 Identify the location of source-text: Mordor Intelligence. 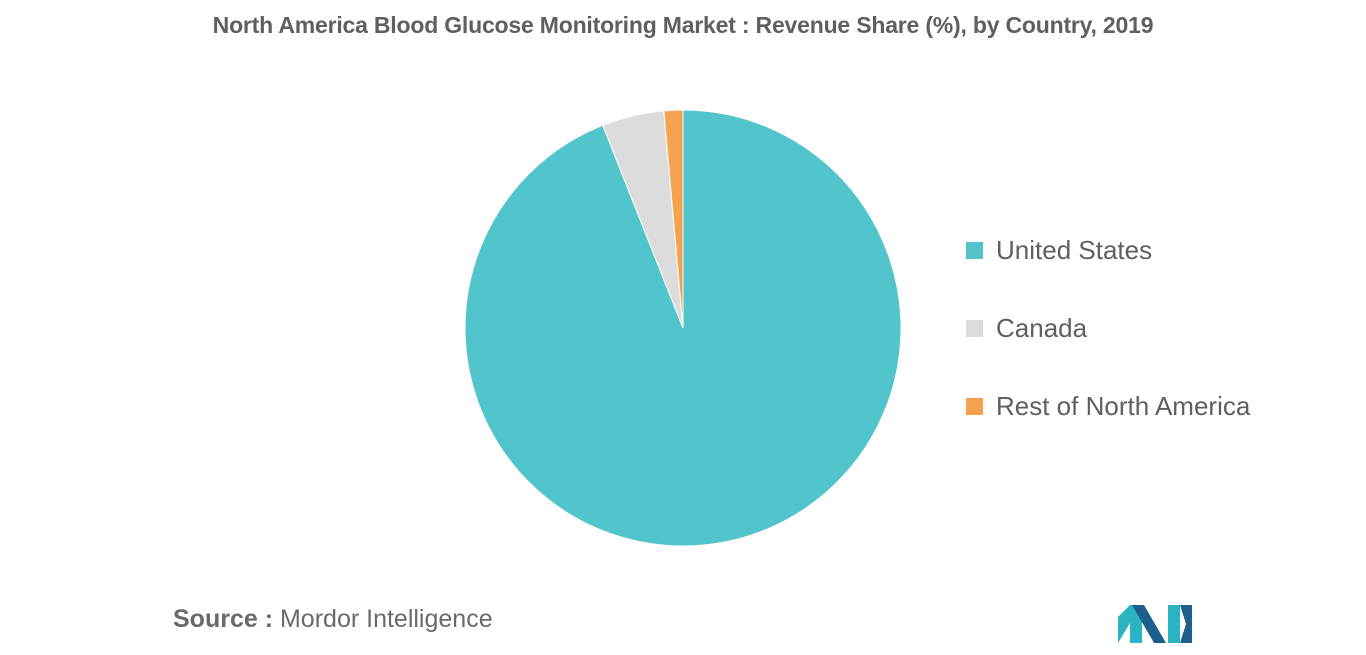
(386, 619).